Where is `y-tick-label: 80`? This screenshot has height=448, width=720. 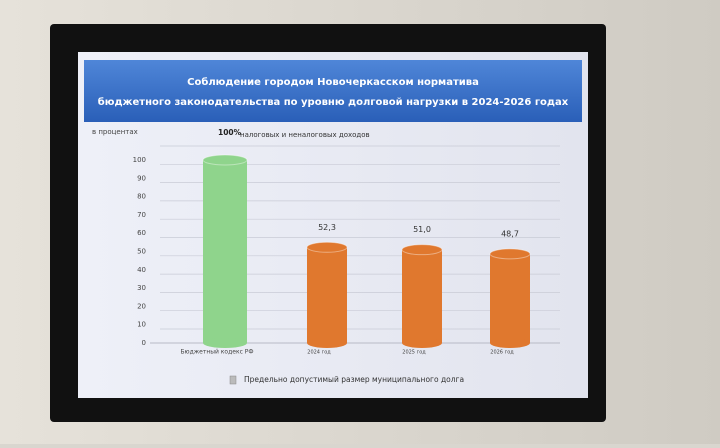 y-tick-label: 80 is located at coordinates (141, 197).